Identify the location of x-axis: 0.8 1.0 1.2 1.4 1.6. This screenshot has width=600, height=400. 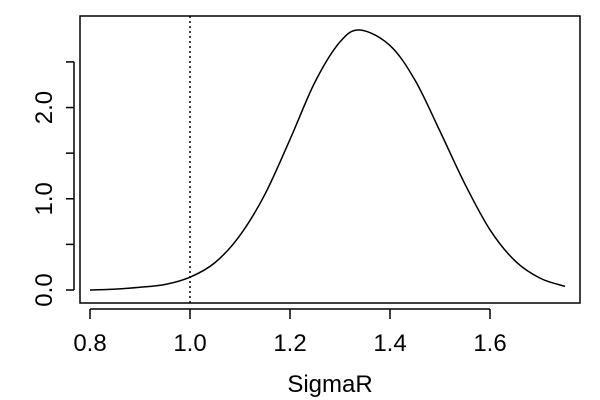
(290, 332).